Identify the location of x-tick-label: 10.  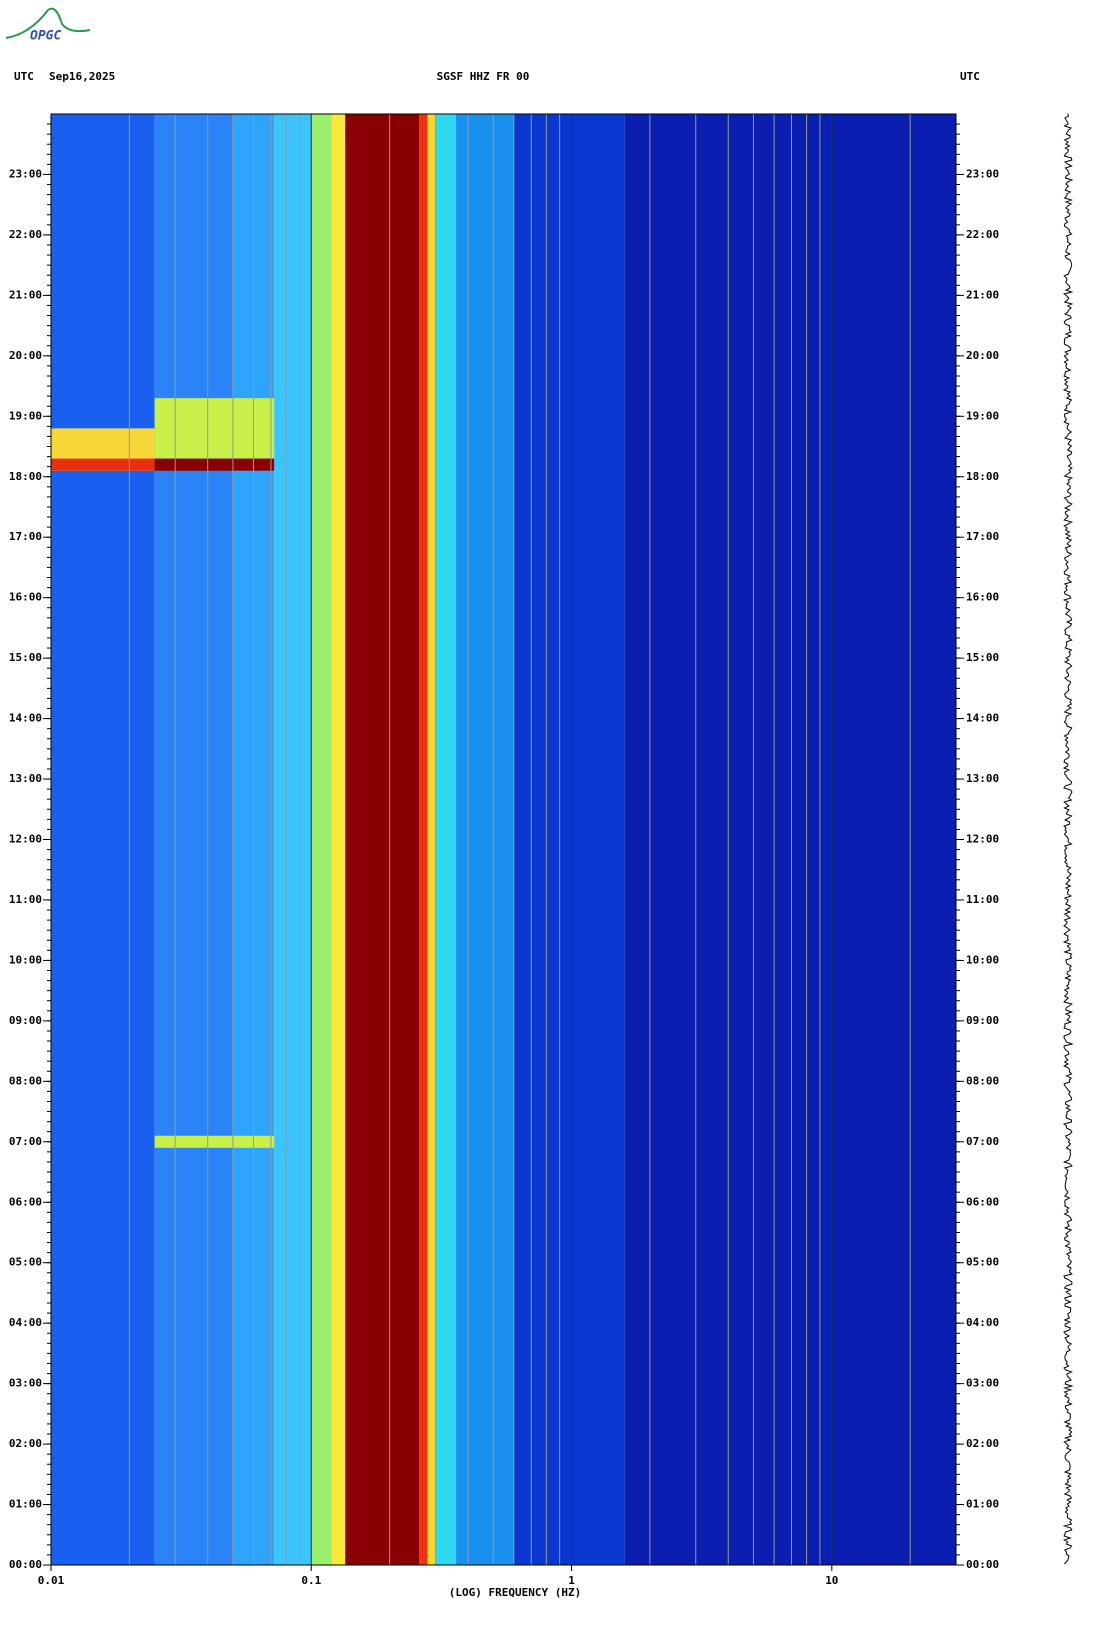
(831, 1580).